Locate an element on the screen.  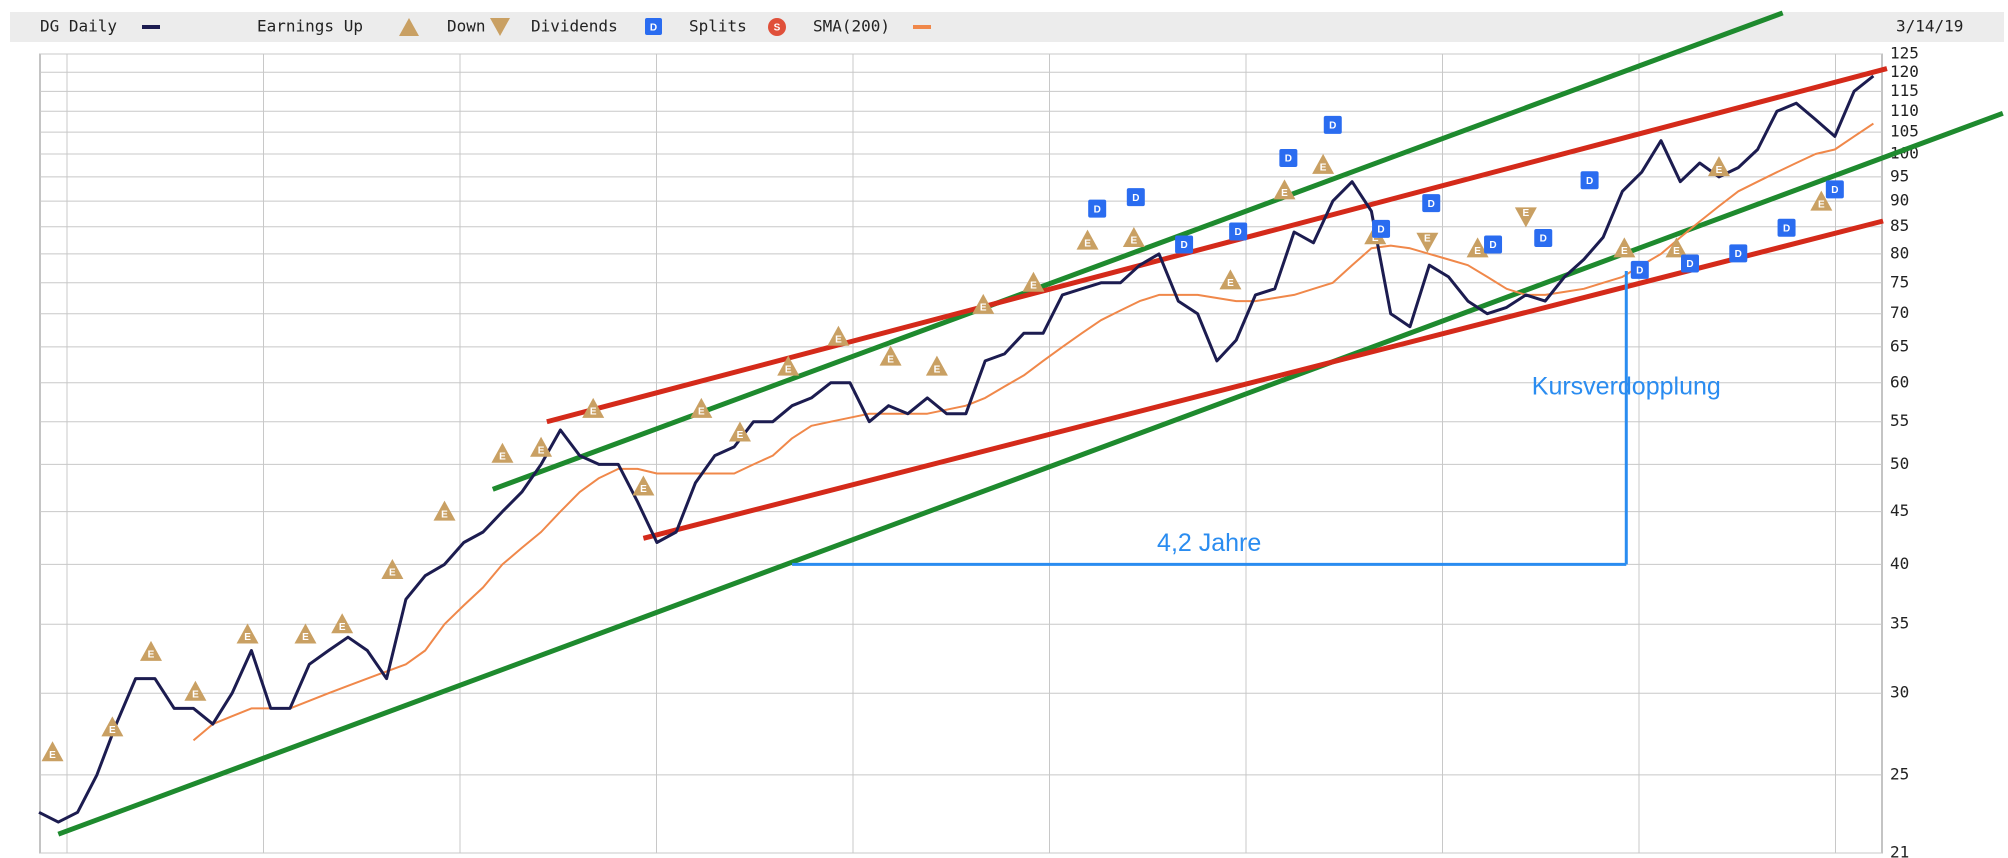
earnings-down-marker is located at coordinates (1427, 242).